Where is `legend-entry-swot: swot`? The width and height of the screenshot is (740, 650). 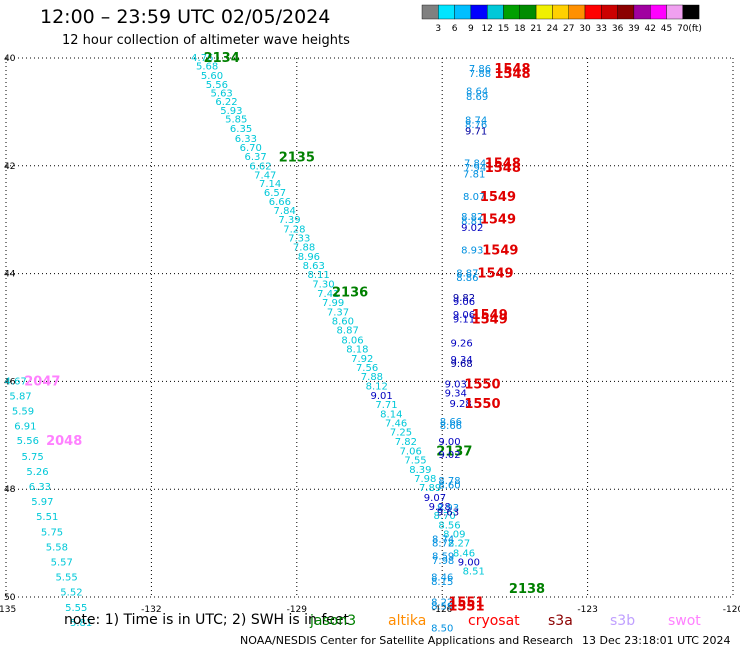 legend-entry-swot: swot is located at coordinates (684, 621).